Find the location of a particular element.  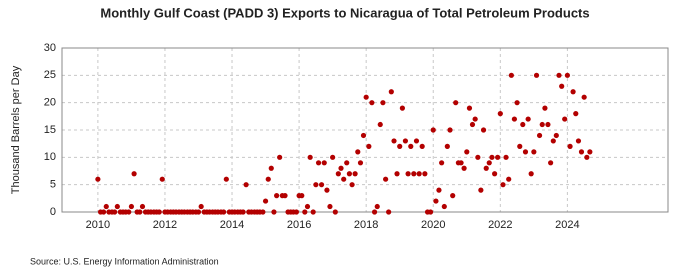

x-tick-label: 2024 is located at coordinates (567, 225).